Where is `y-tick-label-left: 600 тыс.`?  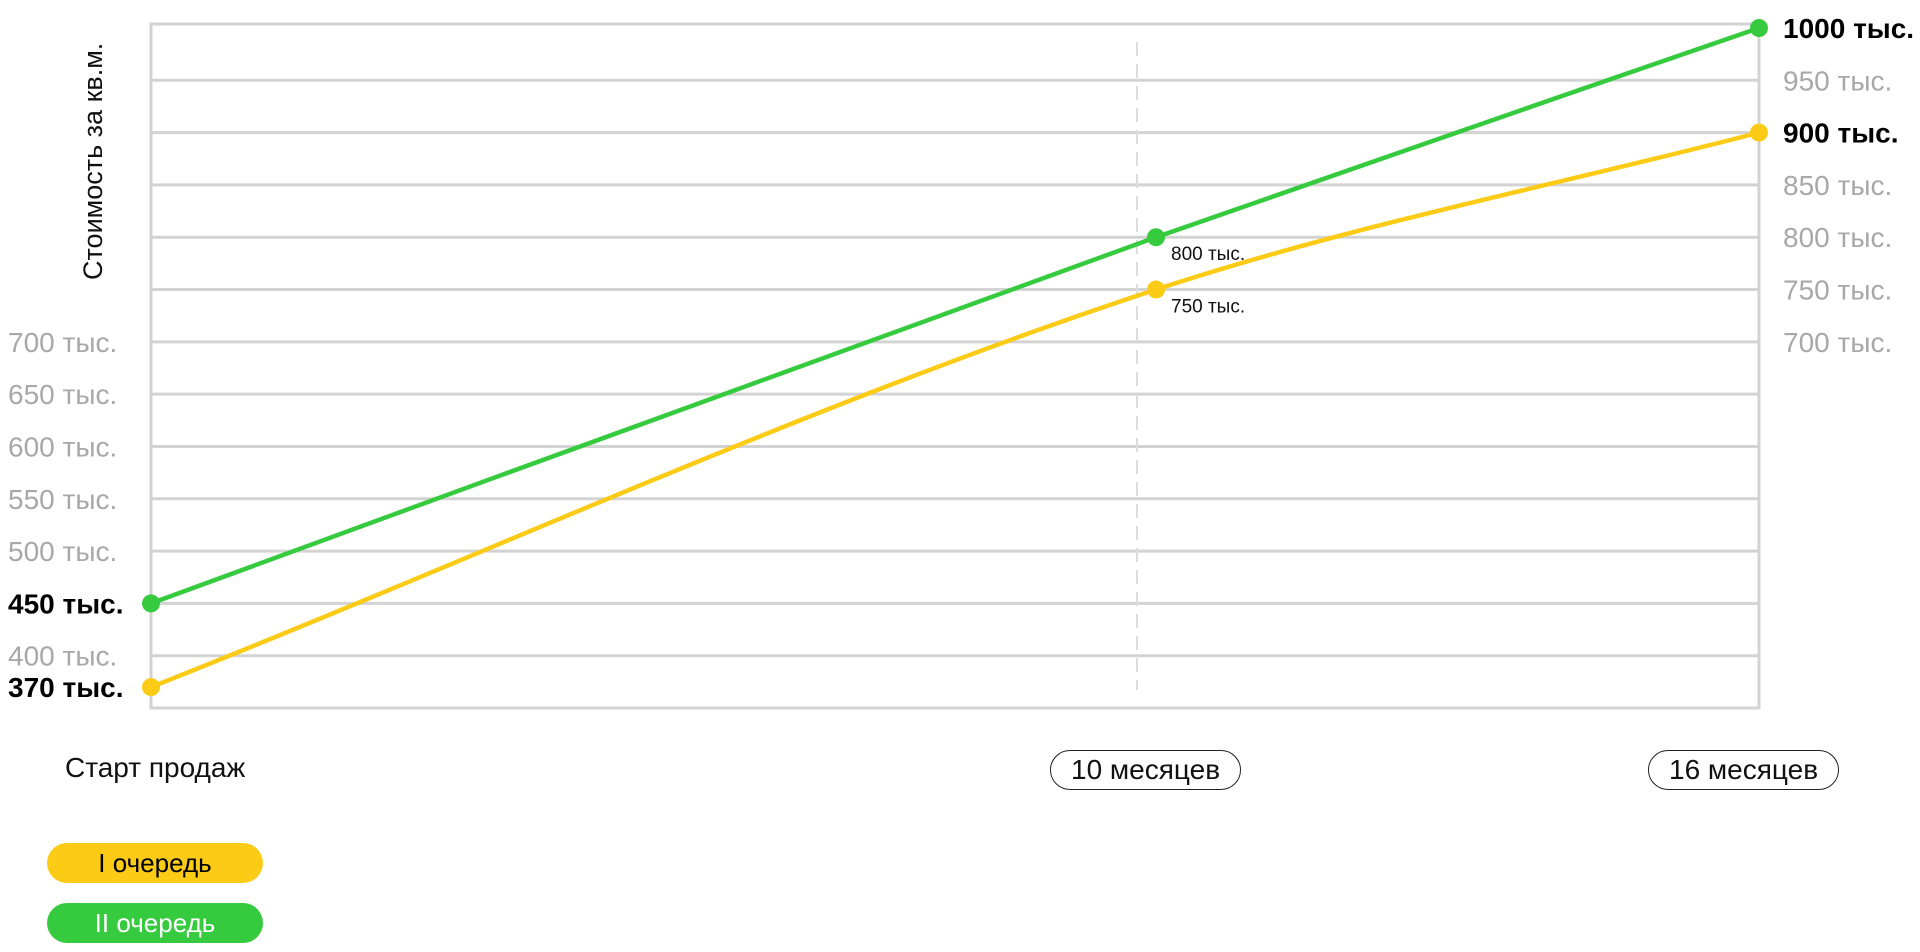 y-tick-label-left: 600 тыс. is located at coordinates (62, 446).